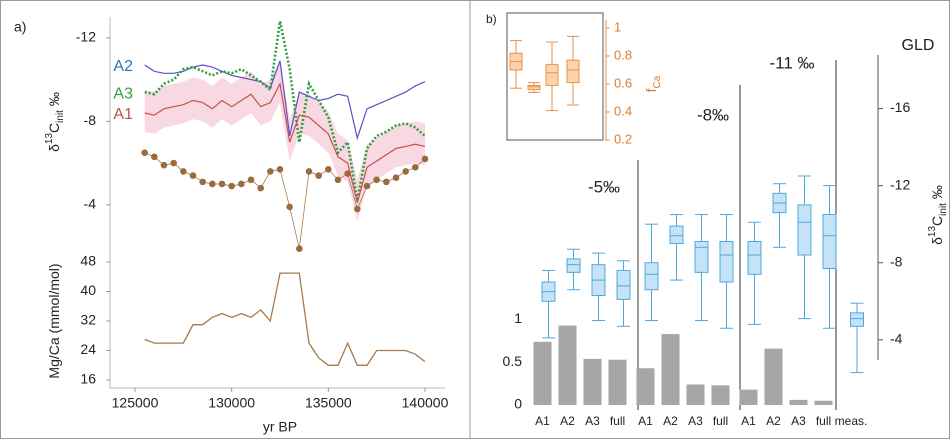  Describe the element at coordinates (513, 361) in the screenshot. I see `y-tick-label: 0.5` at that location.